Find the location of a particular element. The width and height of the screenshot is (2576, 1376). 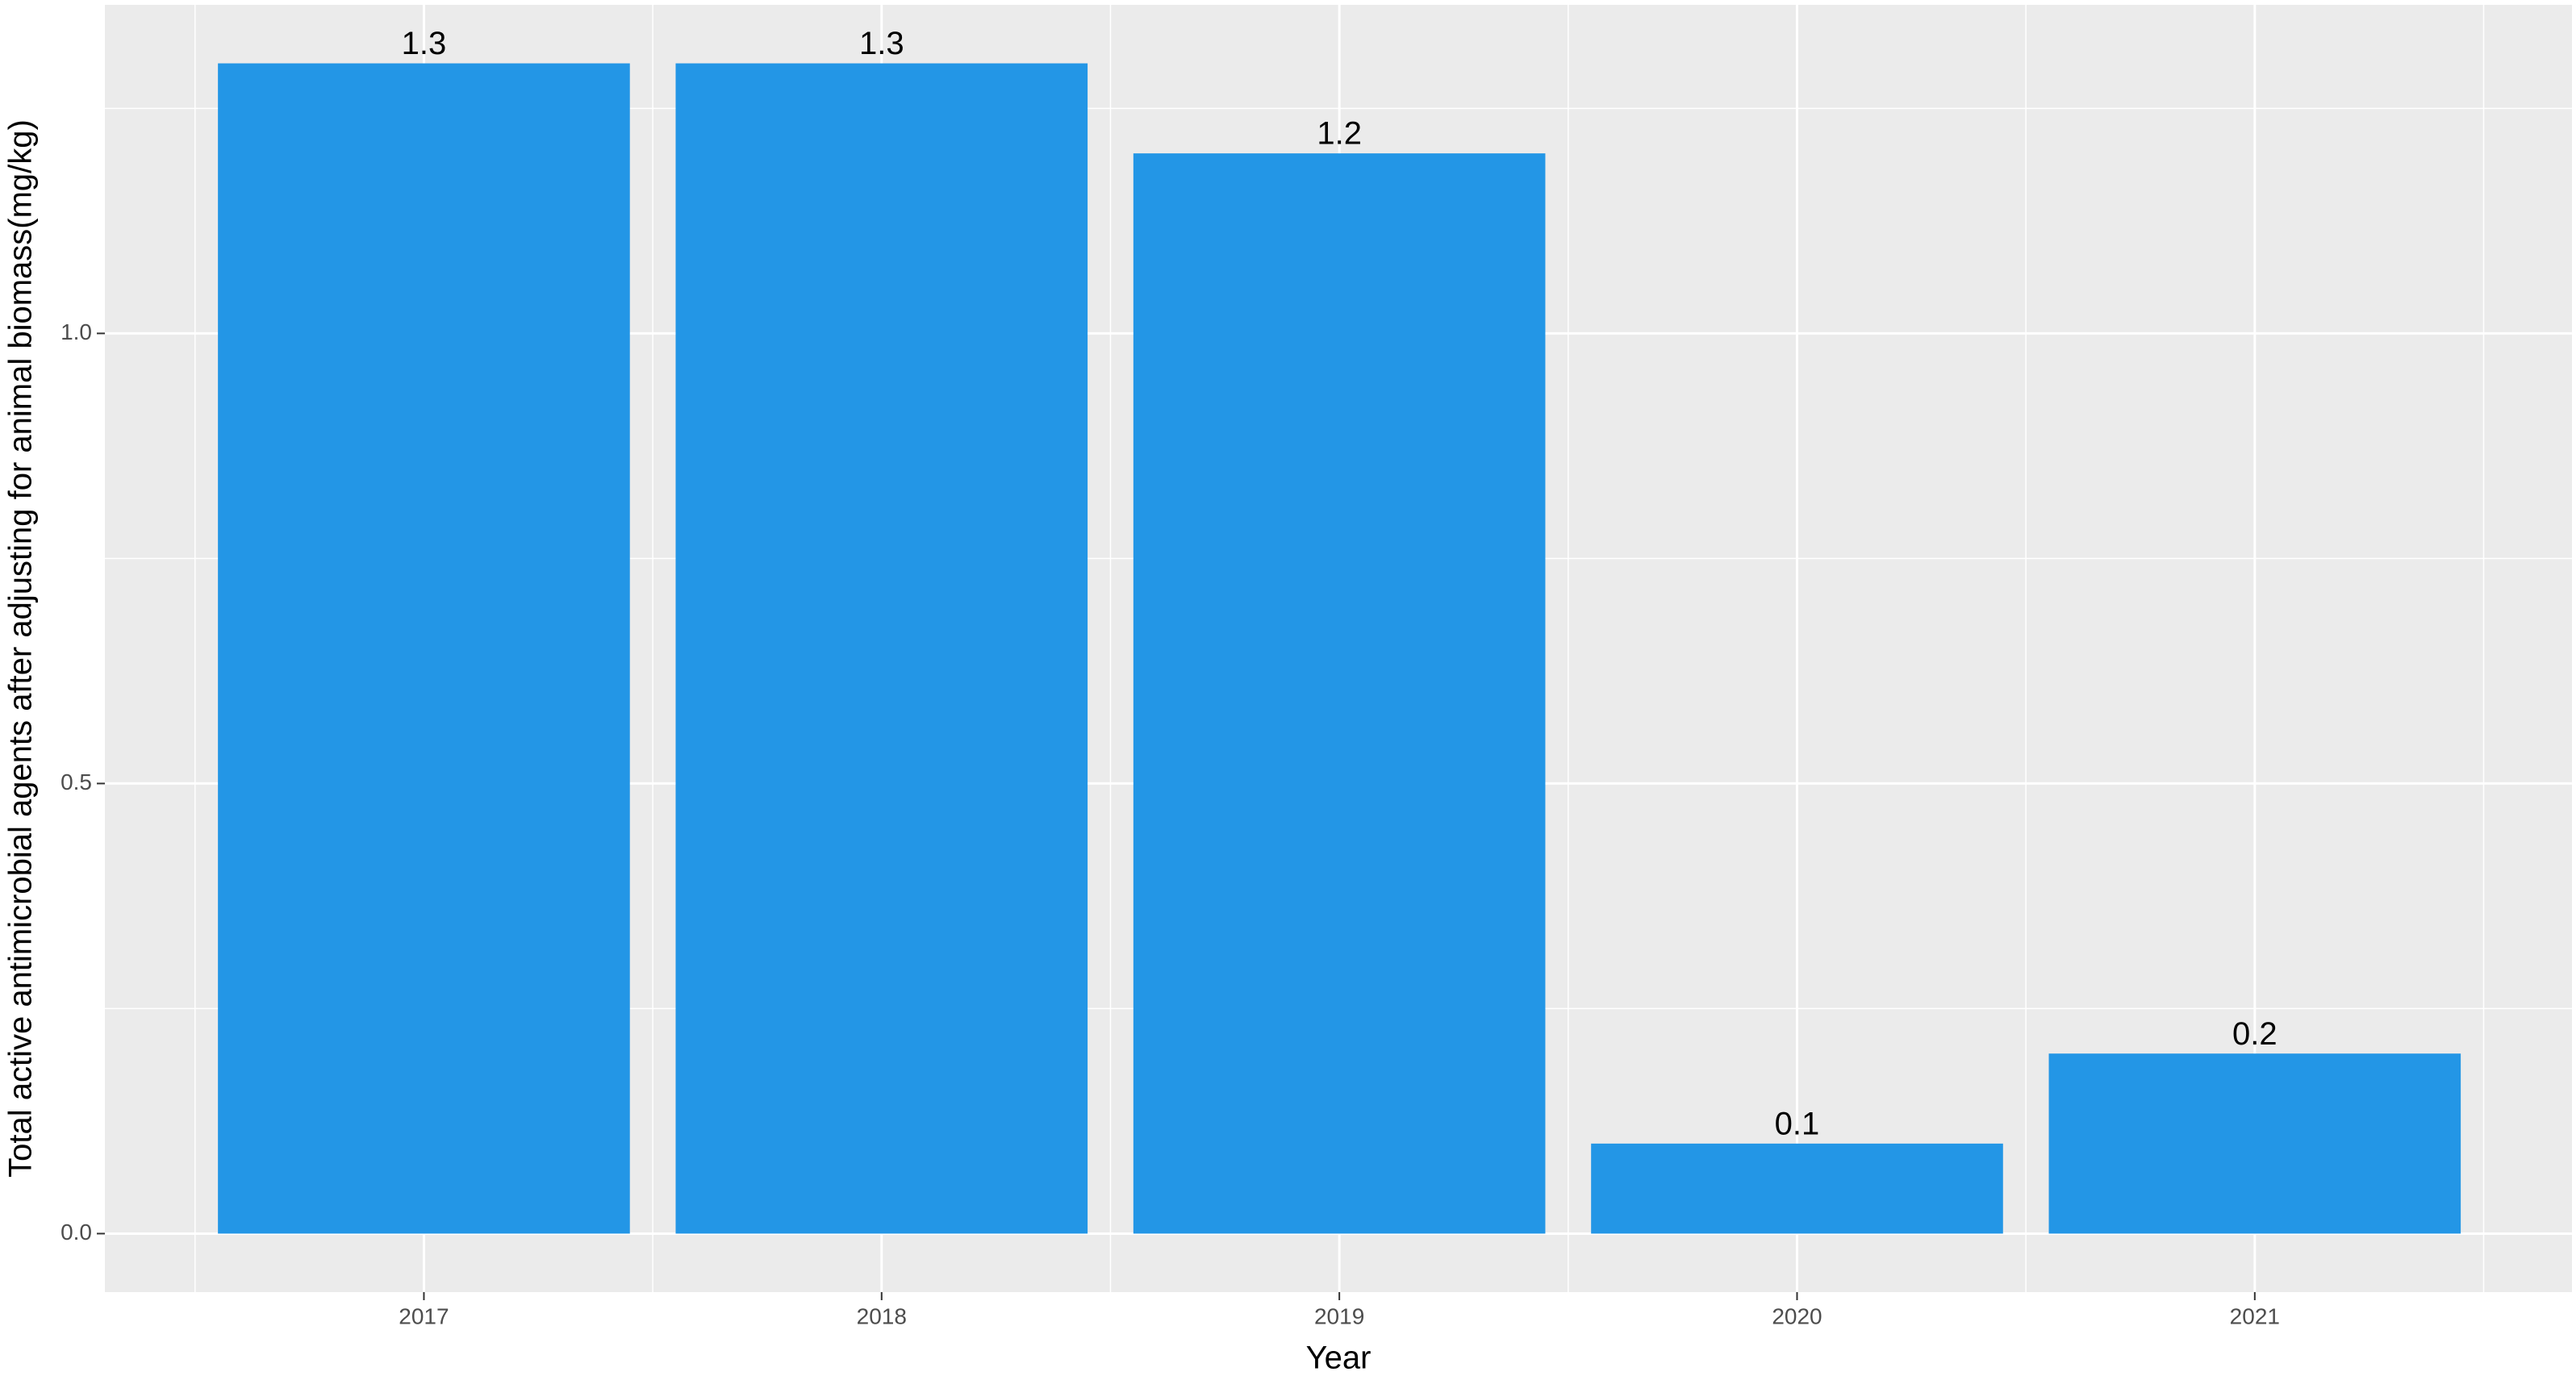

x-tick-label: 2019 is located at coordinates (1339, 1316).